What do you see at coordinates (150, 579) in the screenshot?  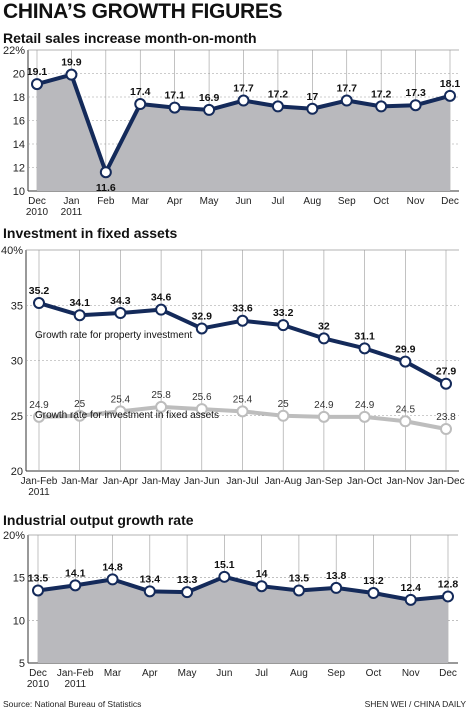 I see `data-label: 13.4` at bounding box center [150, 579].